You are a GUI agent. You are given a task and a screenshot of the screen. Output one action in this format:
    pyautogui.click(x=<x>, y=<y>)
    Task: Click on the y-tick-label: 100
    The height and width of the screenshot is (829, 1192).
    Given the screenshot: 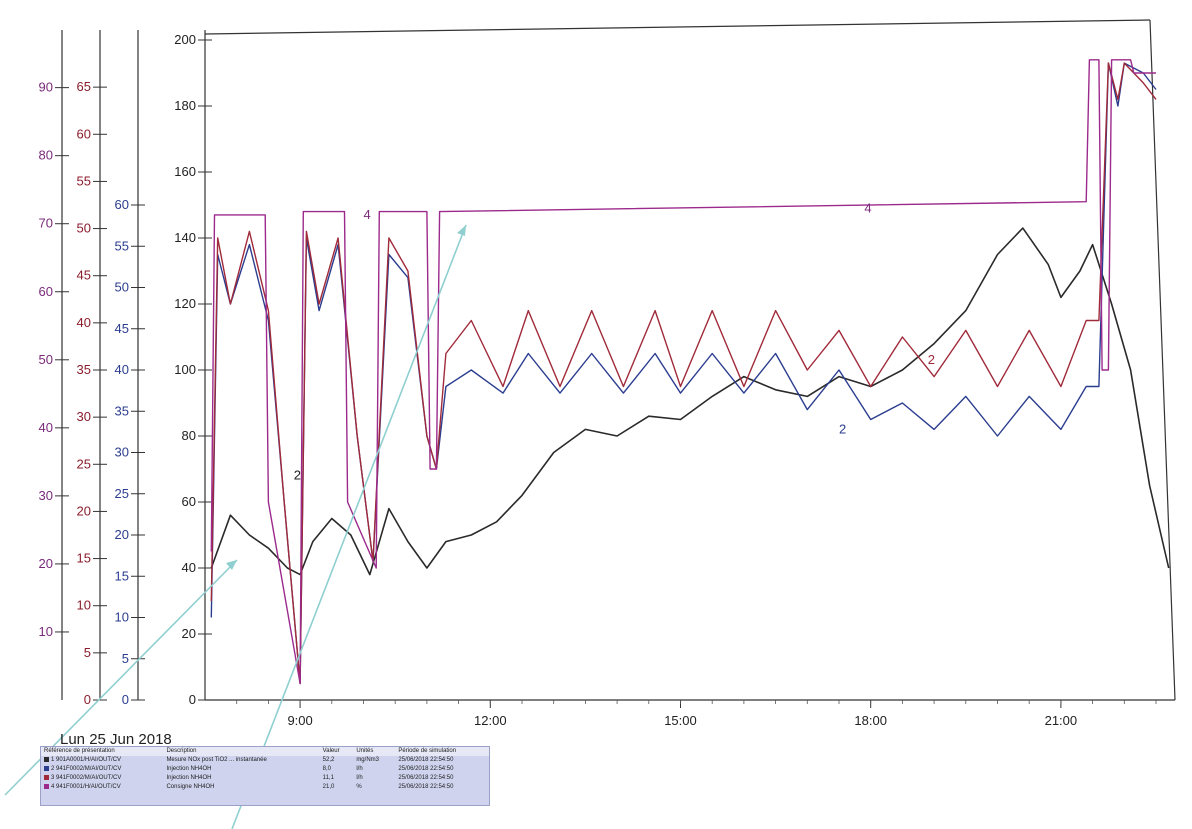 What is the action you would take?
    pyautogui.click(x=185, y=369)
    